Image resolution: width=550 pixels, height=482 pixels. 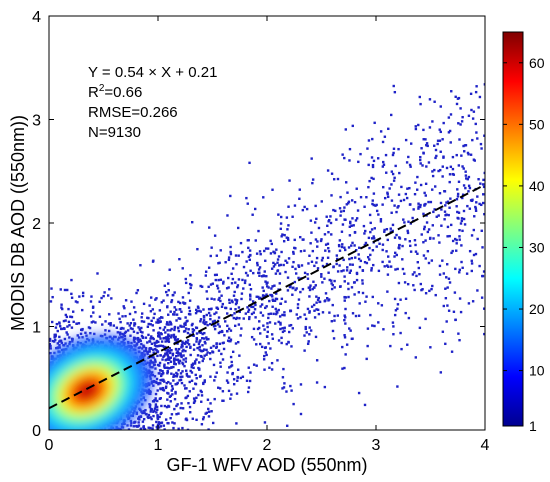 I want to click on annotation-line: RMSE=0.266, so click(x=133, y=112).